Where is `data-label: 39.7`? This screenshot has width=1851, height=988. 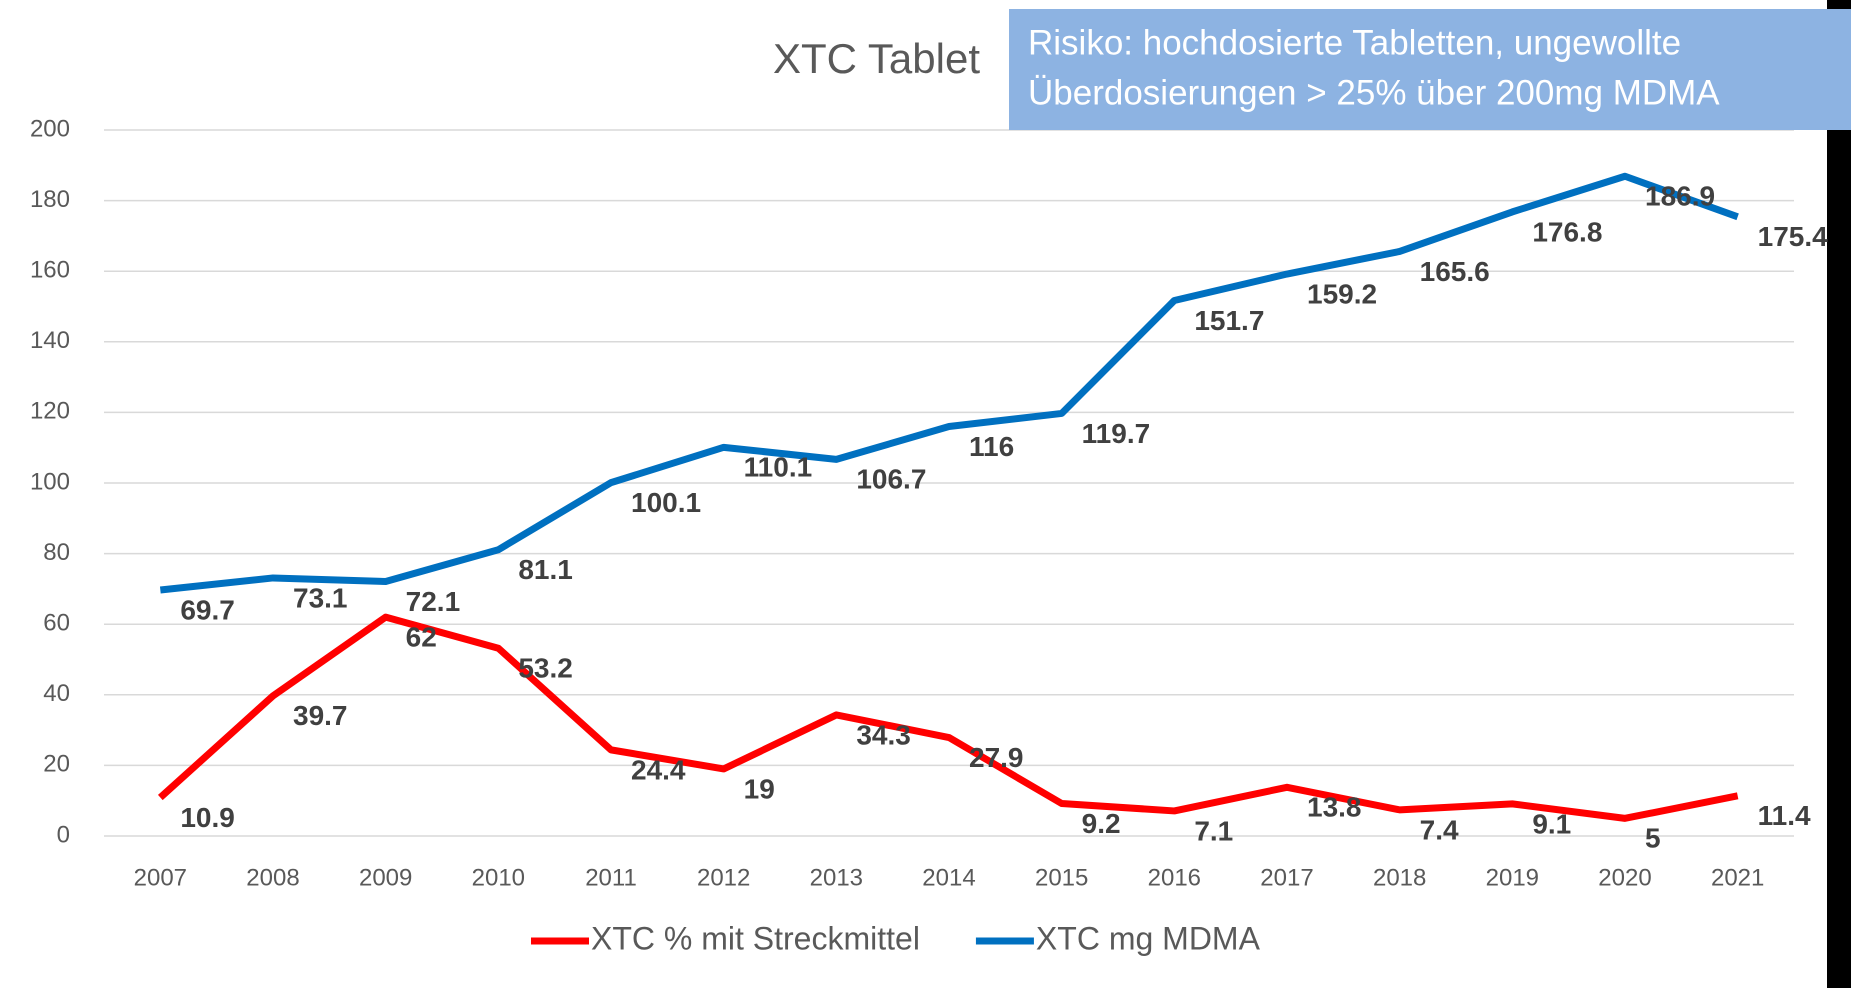 data-label: 39.7 is located at coordinates (320, 715).